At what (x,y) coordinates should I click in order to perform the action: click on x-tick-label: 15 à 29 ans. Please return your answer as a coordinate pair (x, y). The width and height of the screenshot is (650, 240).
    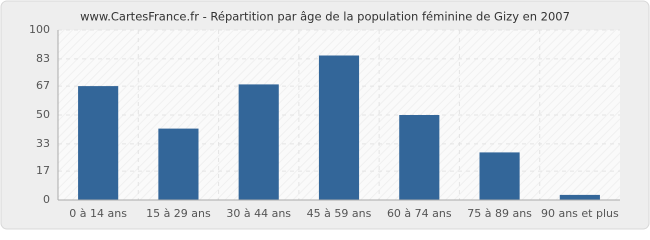
    Looking at the image, I should click on (178, 213).